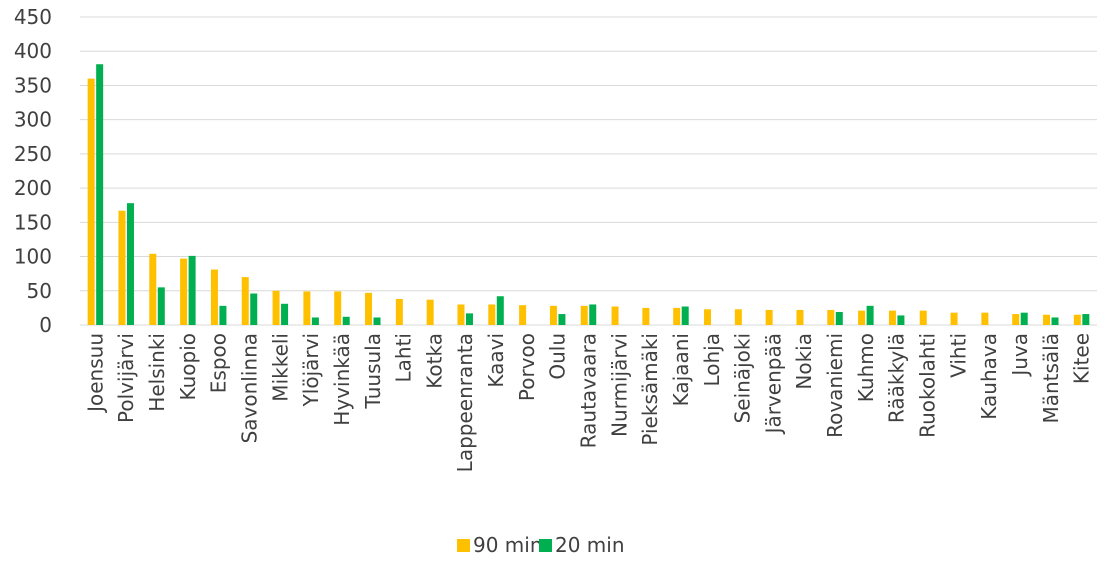  What do you see at coordinates (1020, 355) in the screenshot?
I see `x-tick-label: Juva` at bounding box center [1020, 355].